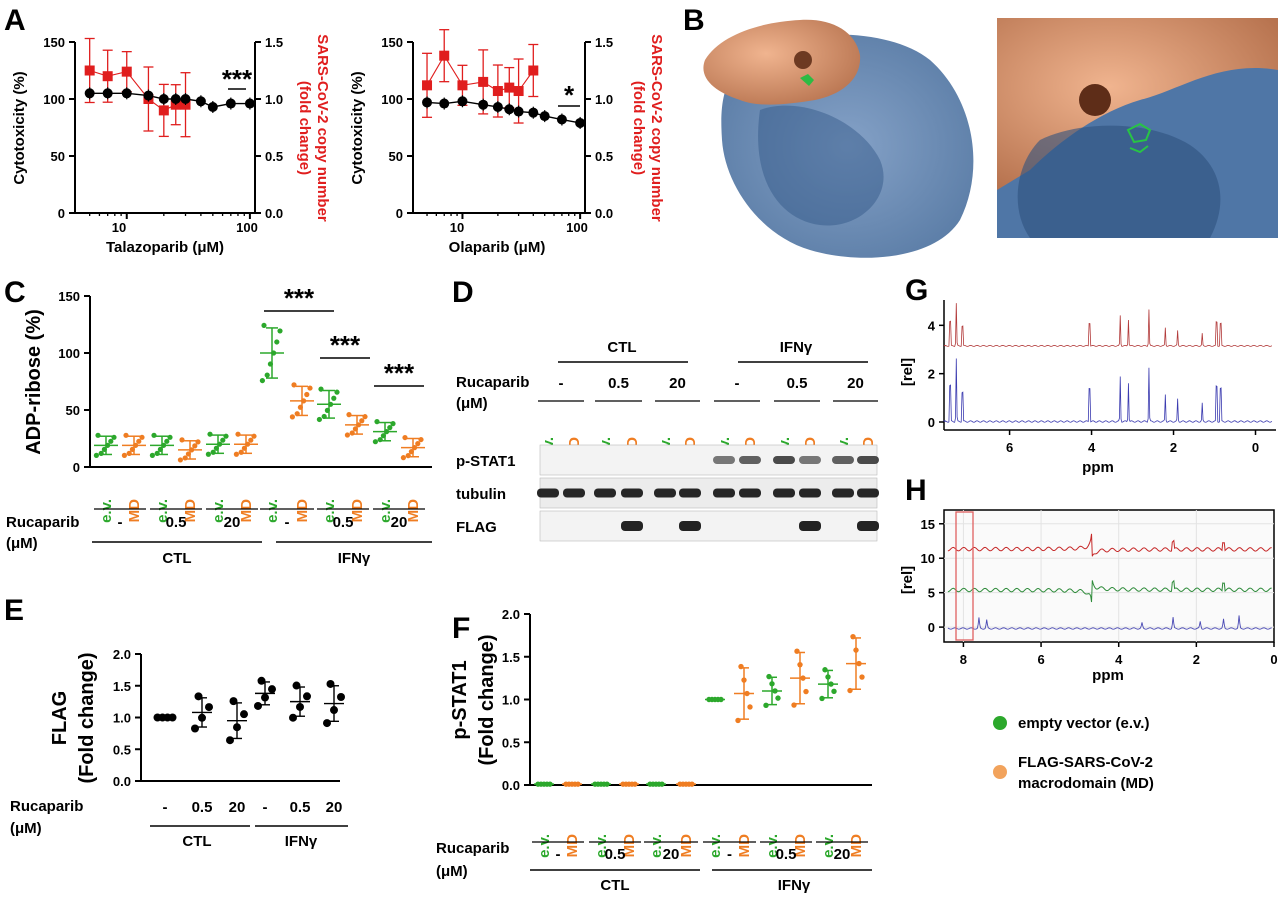 Image resolution: width=1280 pixels, height=899 pixels. What do you see at coordinates (481, 494) in the screenshot?
I see `blot-row-label: tubulin` at bounding box center [481, 494].